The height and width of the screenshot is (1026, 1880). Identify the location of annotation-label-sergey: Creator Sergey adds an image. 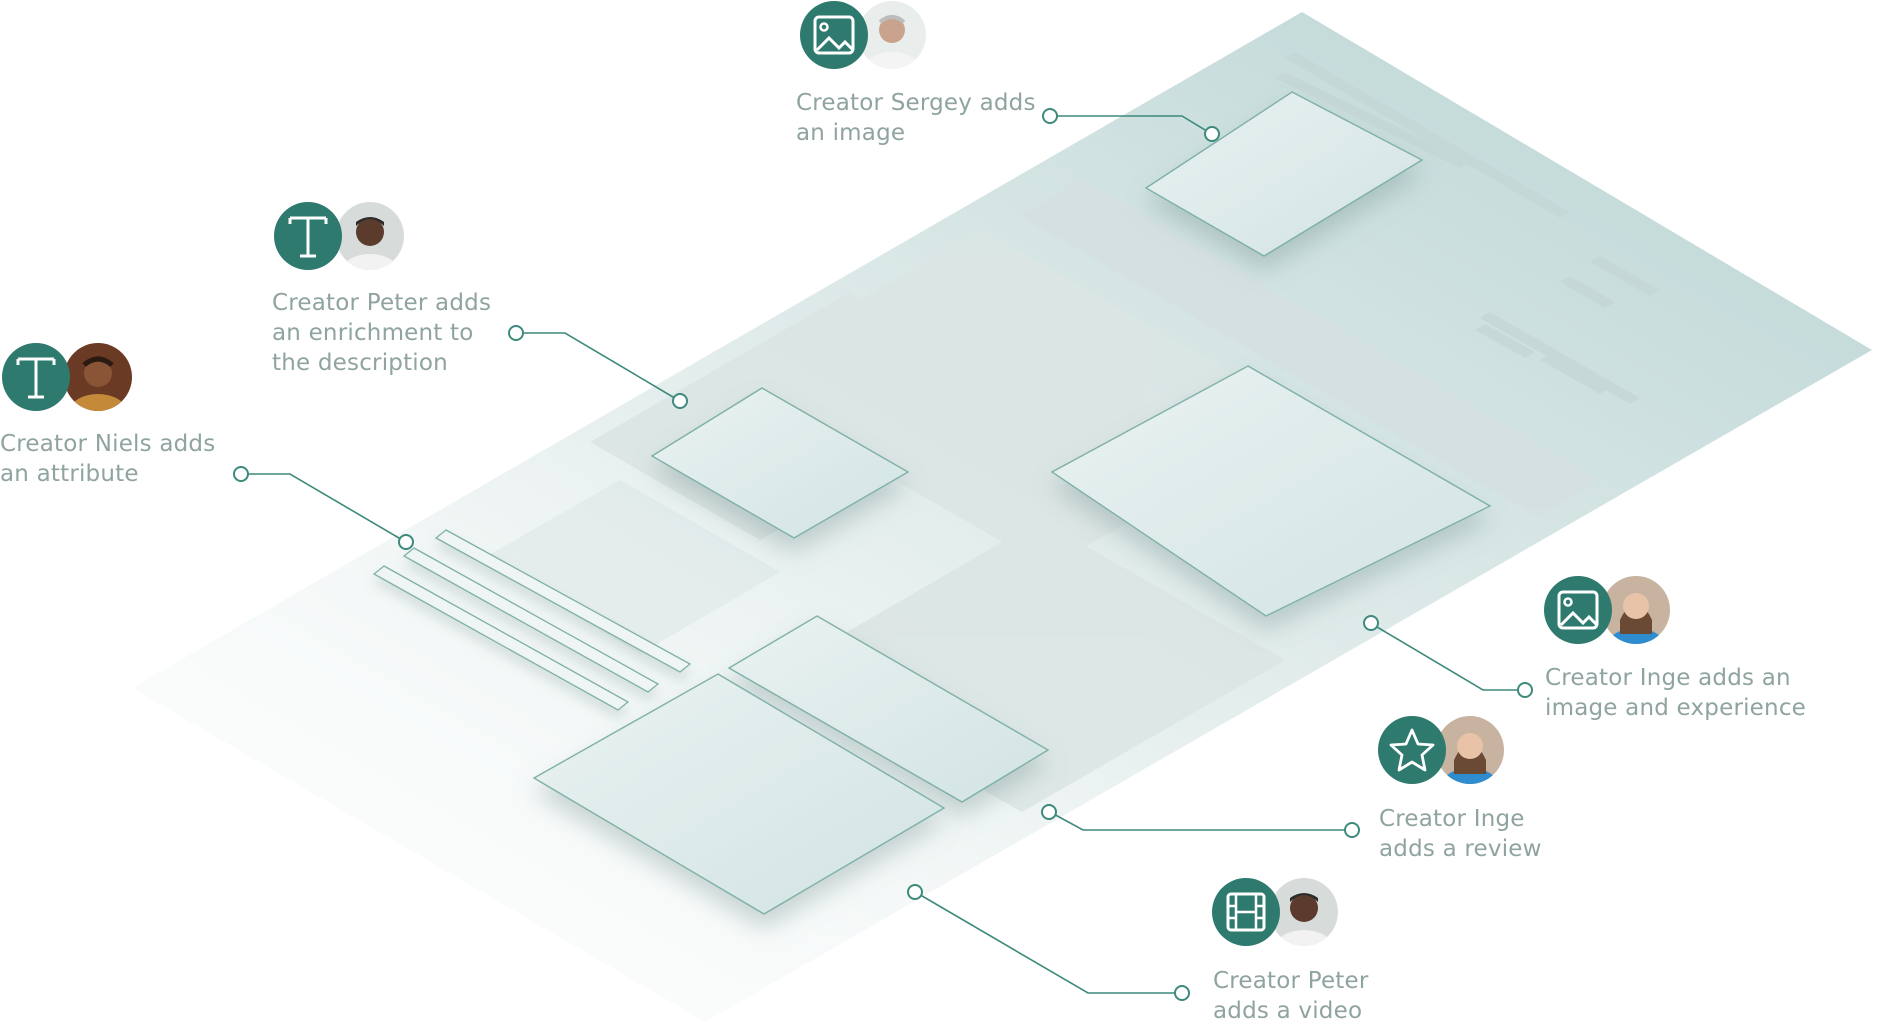
(916, 118).